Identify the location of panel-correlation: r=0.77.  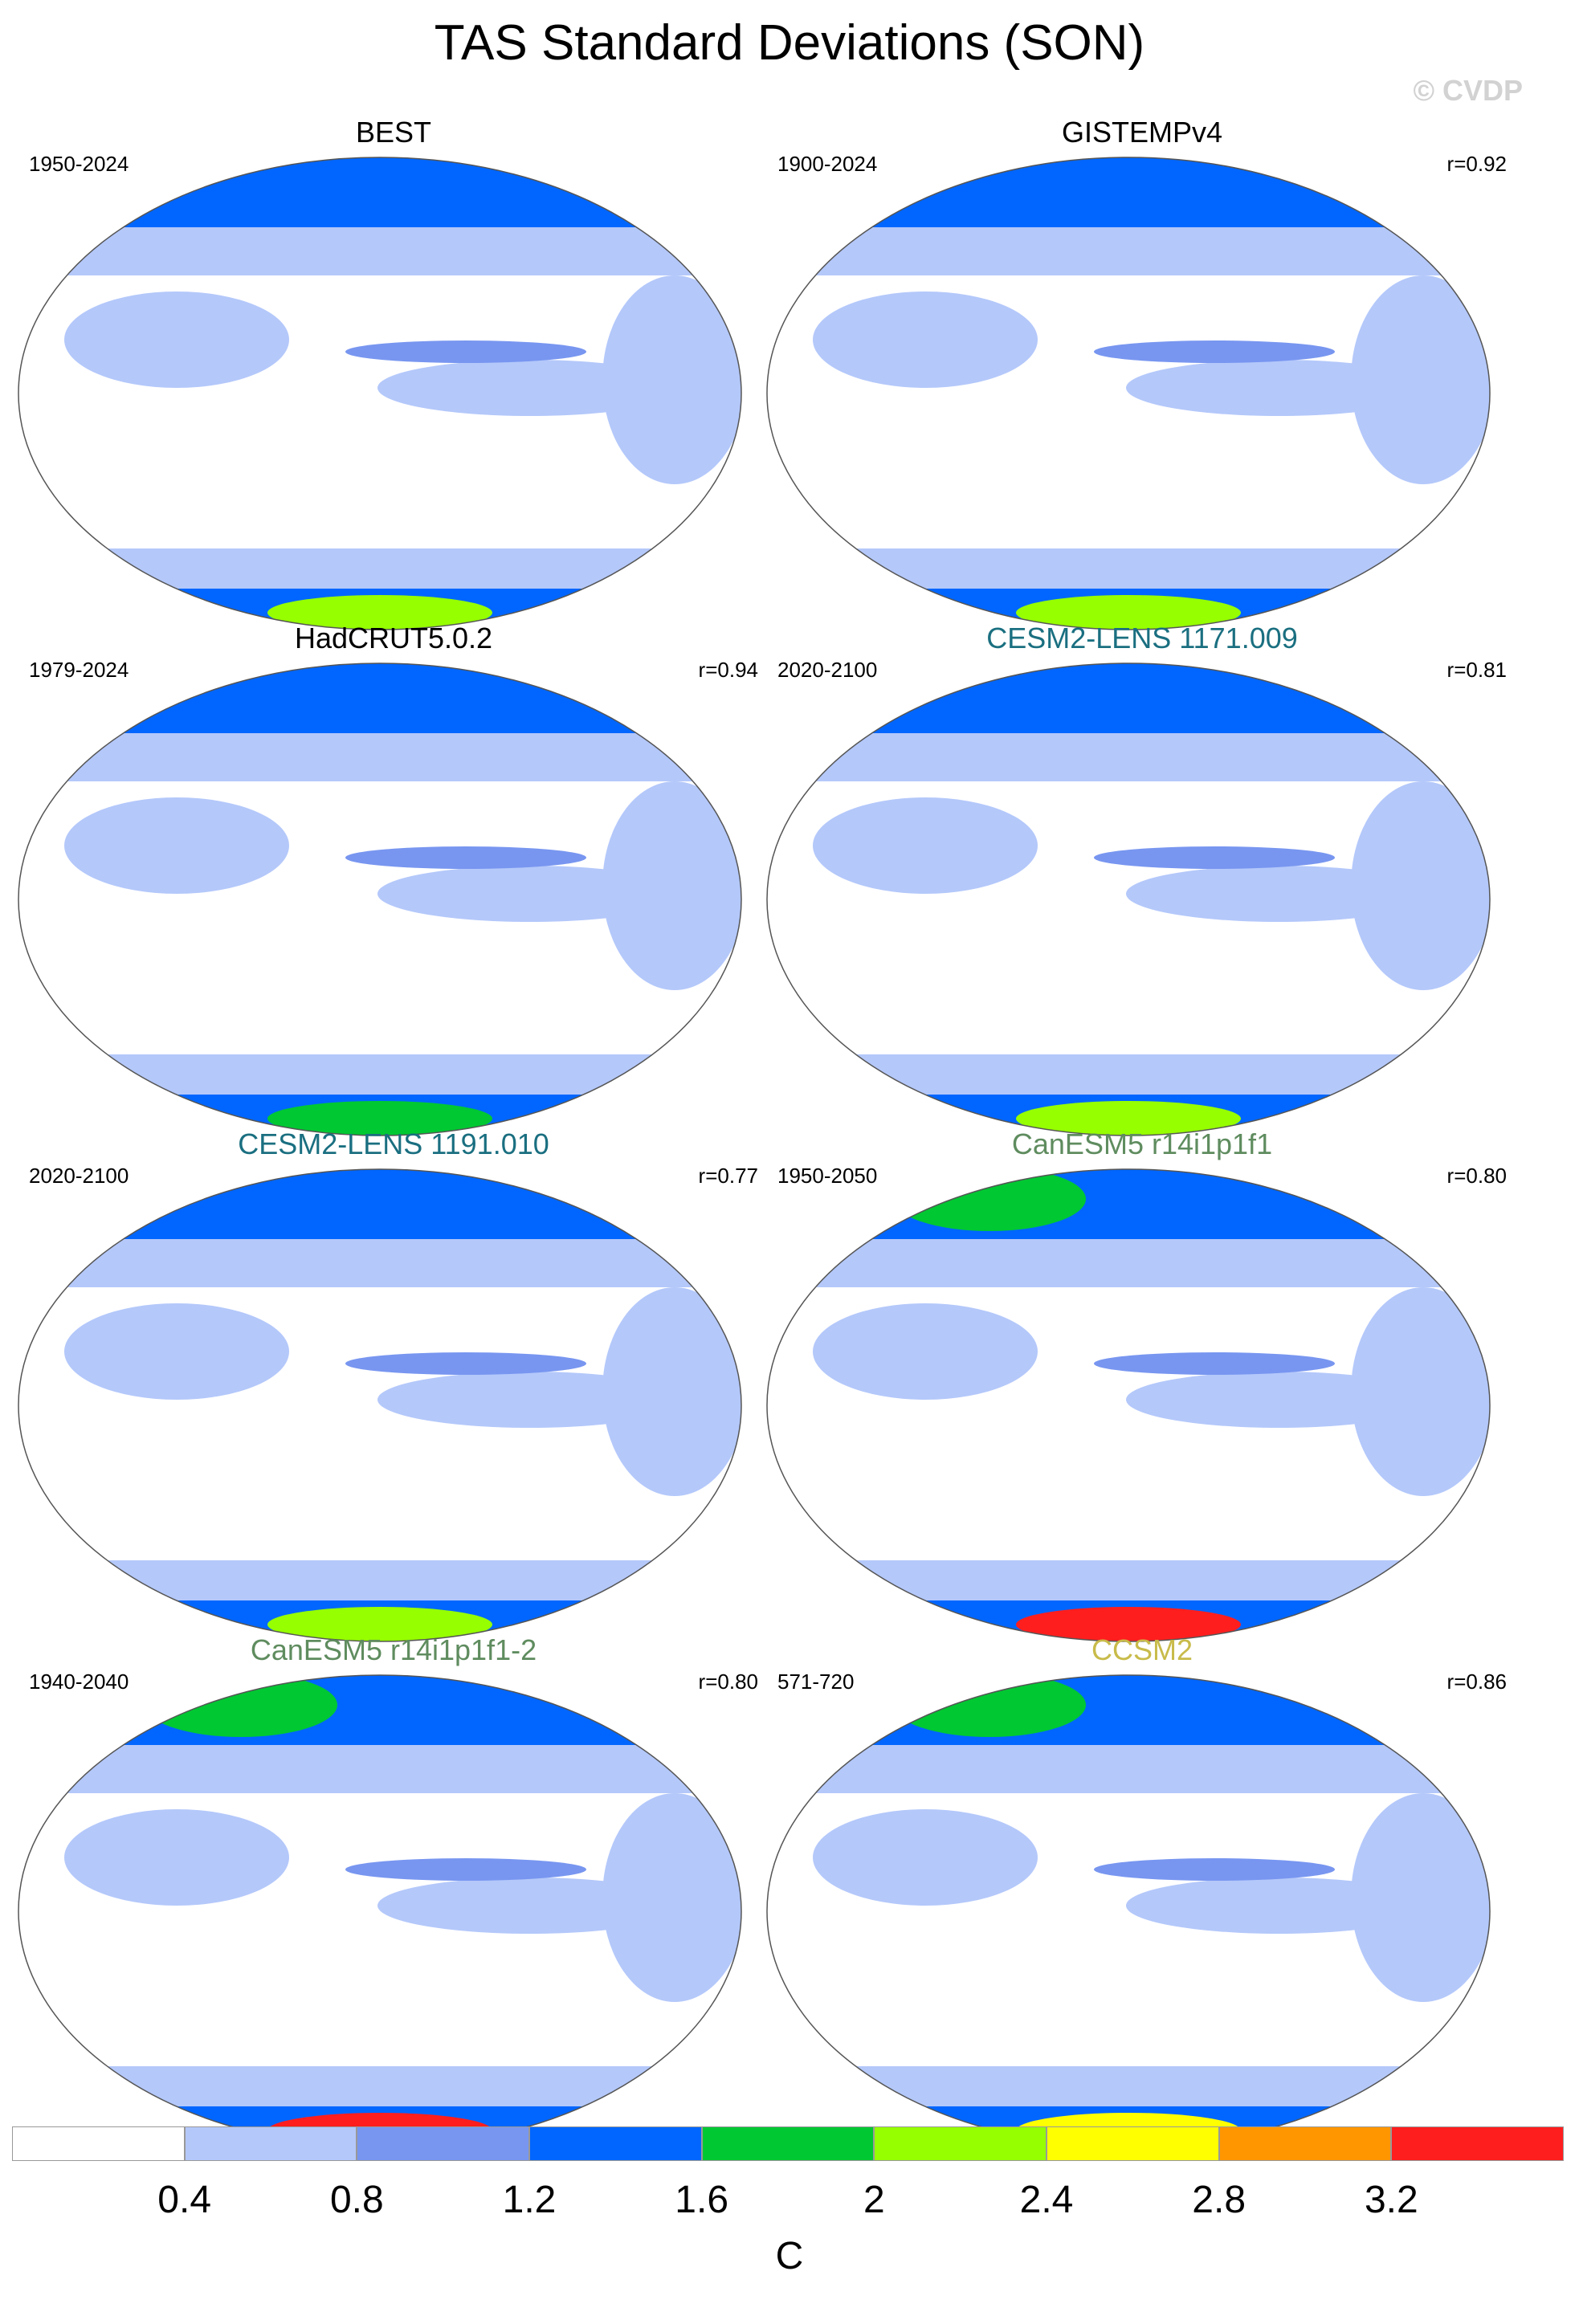
(728, 1176).